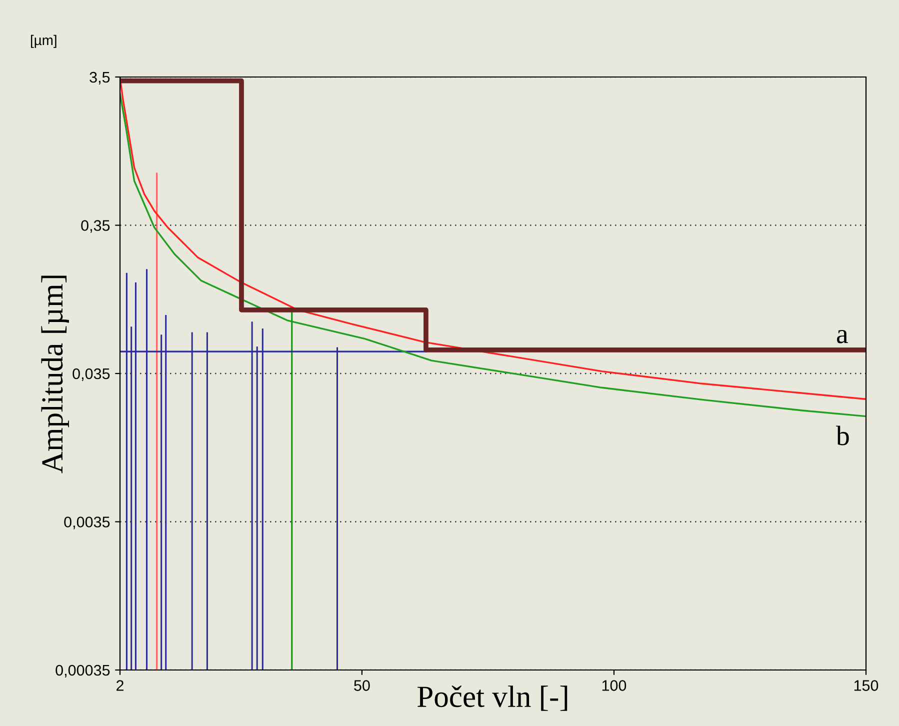  I want to click on y-axis-title: Amplituda [µm], so click(55, 375).